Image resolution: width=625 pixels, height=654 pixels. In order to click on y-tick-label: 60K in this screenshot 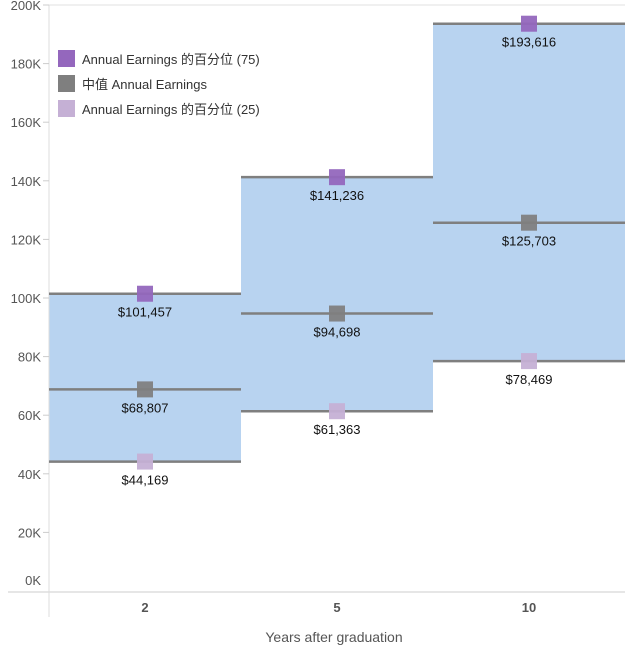, I will do `click(29, 415)`.